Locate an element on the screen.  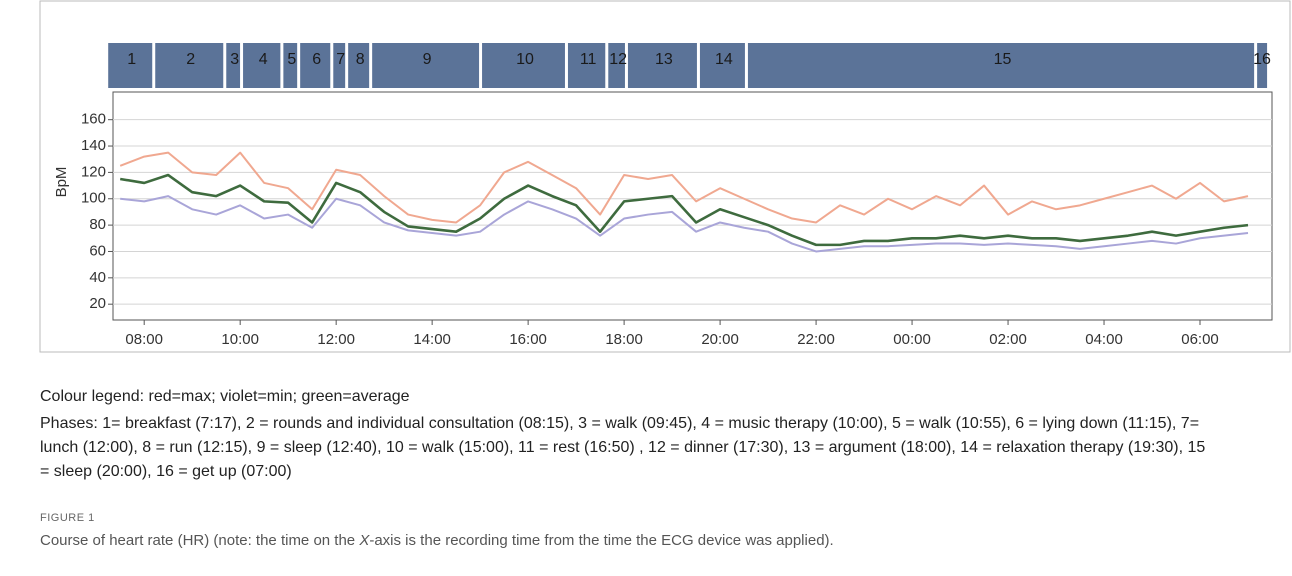
y-tick-label: 40 is located at coordinates (97, 277).